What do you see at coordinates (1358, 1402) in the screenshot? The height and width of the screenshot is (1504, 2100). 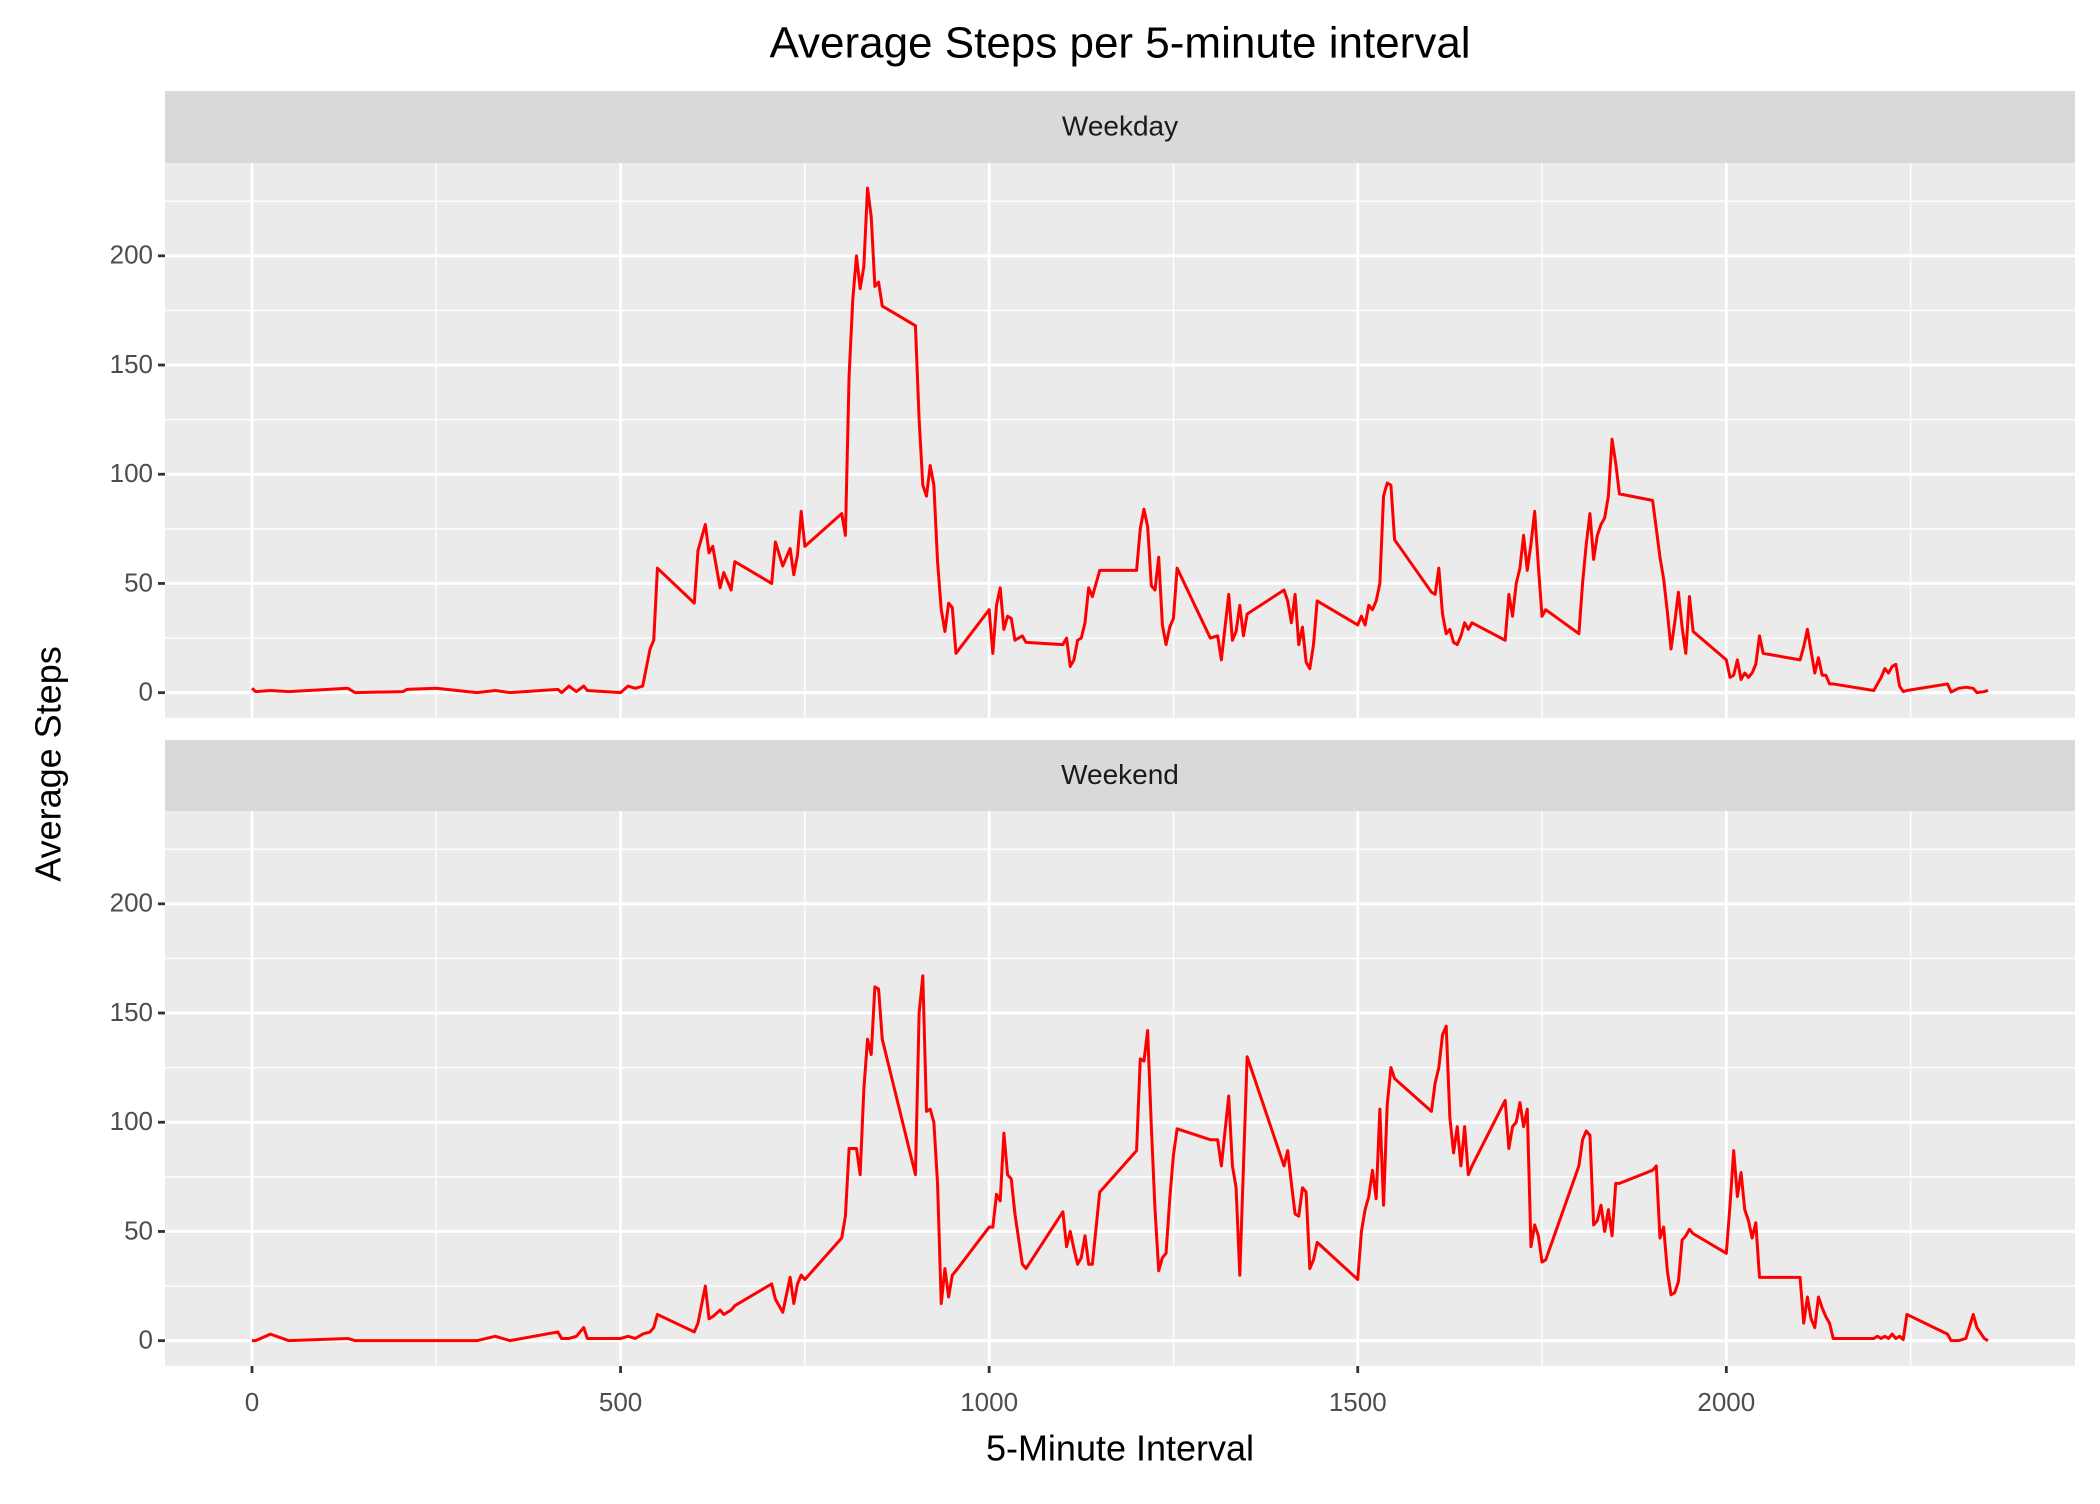 I see `x-tick-label: 1500` at bounding box center [1358, 1402].